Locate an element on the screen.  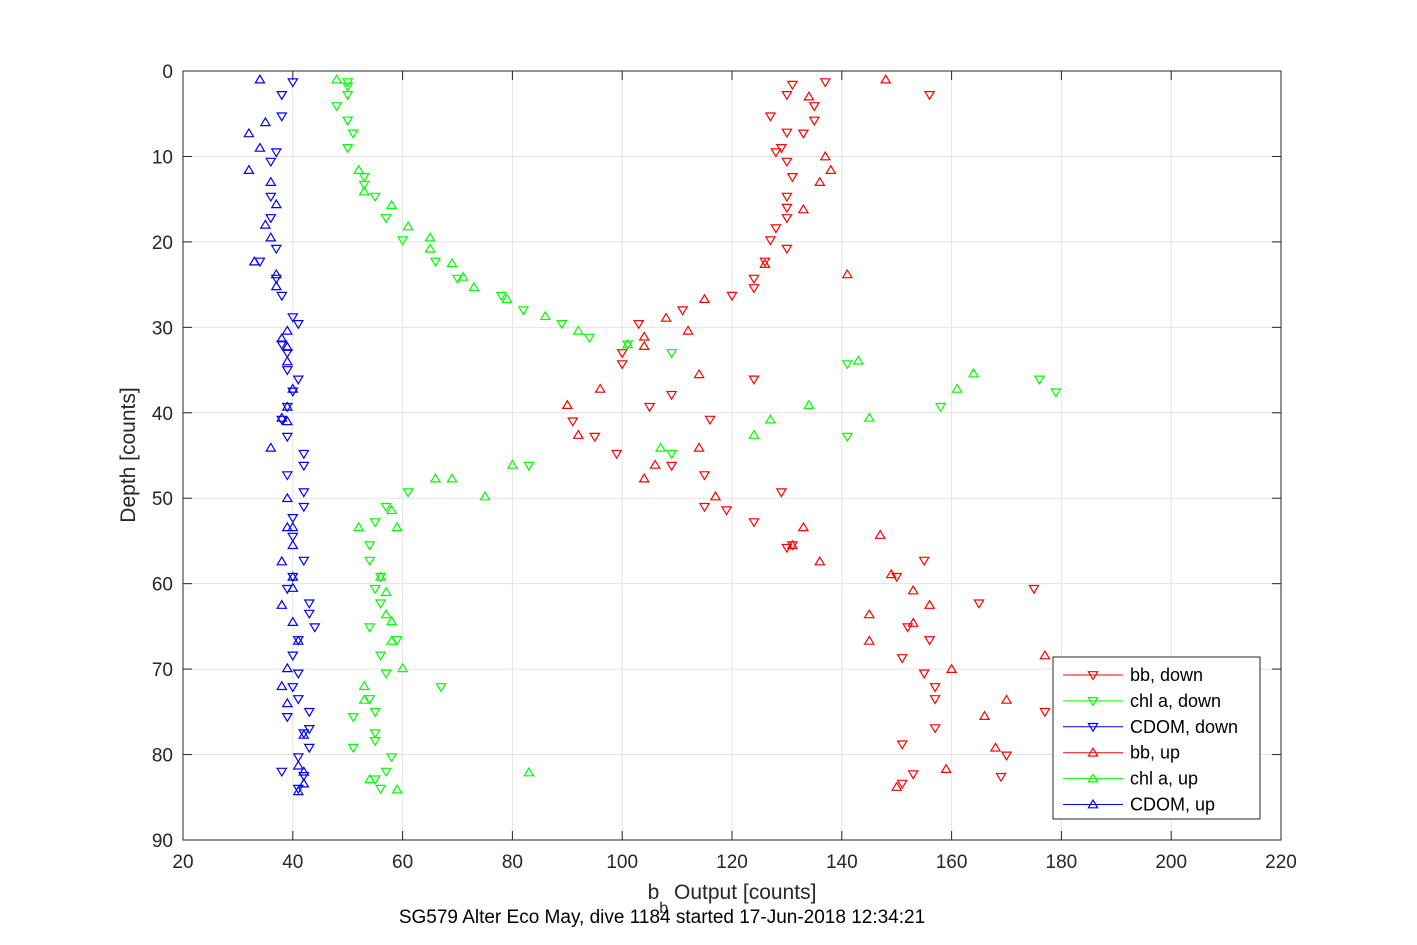
x-tick-label: 160 is located at coordinates (952, 862).